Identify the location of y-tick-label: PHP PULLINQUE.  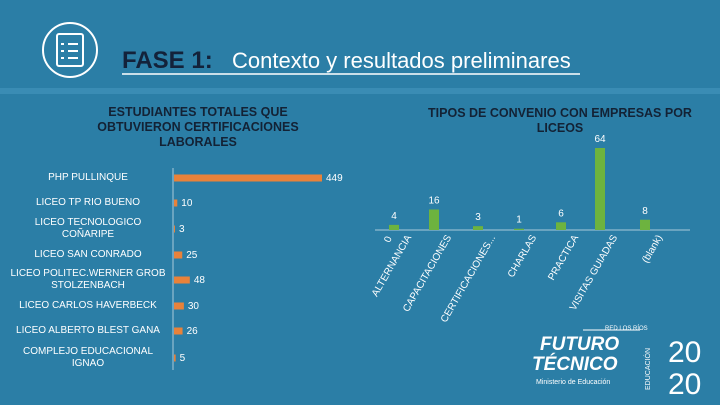
(88, 177).